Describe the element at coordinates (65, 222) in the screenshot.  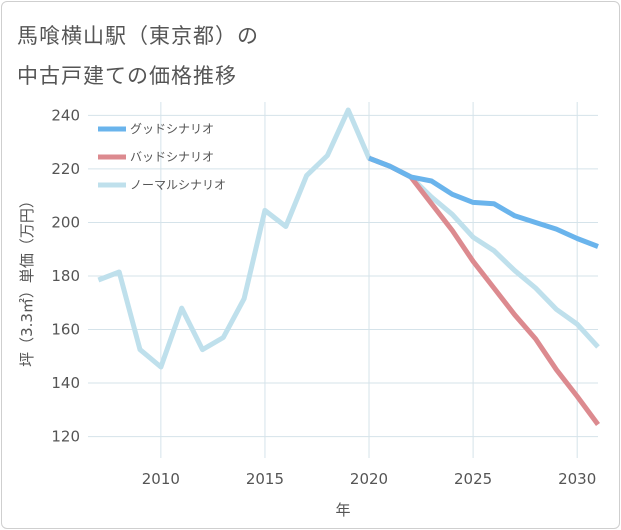
I see `y-tick-label: 200` at that location.